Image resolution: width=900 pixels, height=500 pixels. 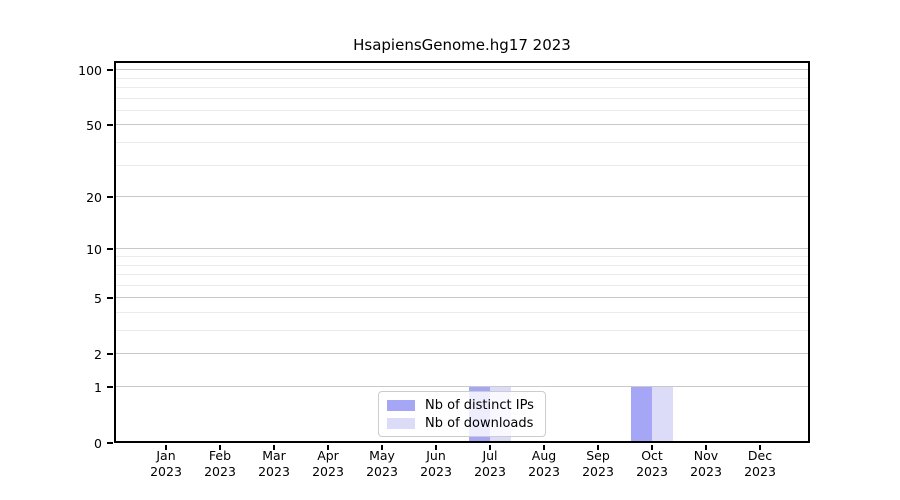 What do you see at coordinates (90, 71) in the screenshot?
I see `y-tick-label: 100` at bounding box center [90, 71].